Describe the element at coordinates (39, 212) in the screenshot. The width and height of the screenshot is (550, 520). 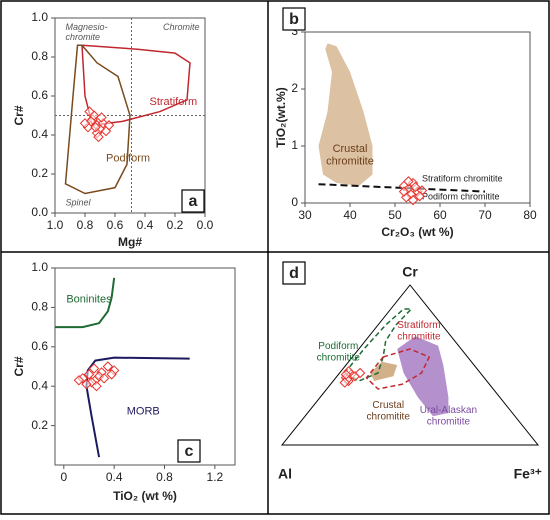
I see `y-tick-label: 0.0` at that location.